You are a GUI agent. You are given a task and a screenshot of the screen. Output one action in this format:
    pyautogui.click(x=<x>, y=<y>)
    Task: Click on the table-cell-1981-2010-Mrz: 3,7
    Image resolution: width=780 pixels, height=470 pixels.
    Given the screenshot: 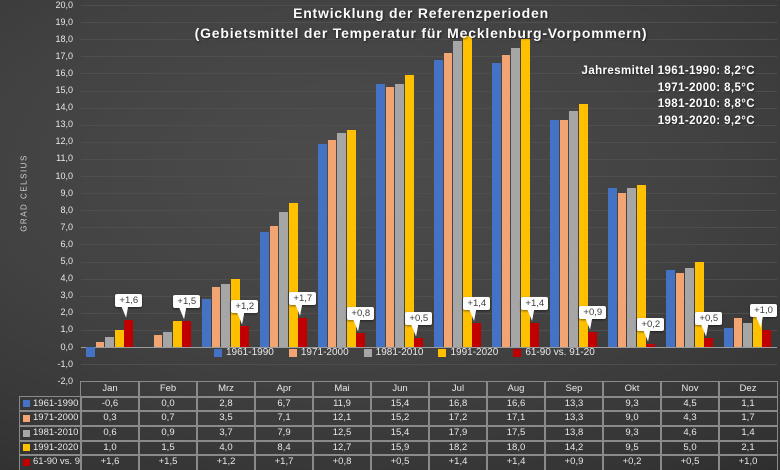 What is the action you would take?
    pyautogui.click(x=226, y=433)
    